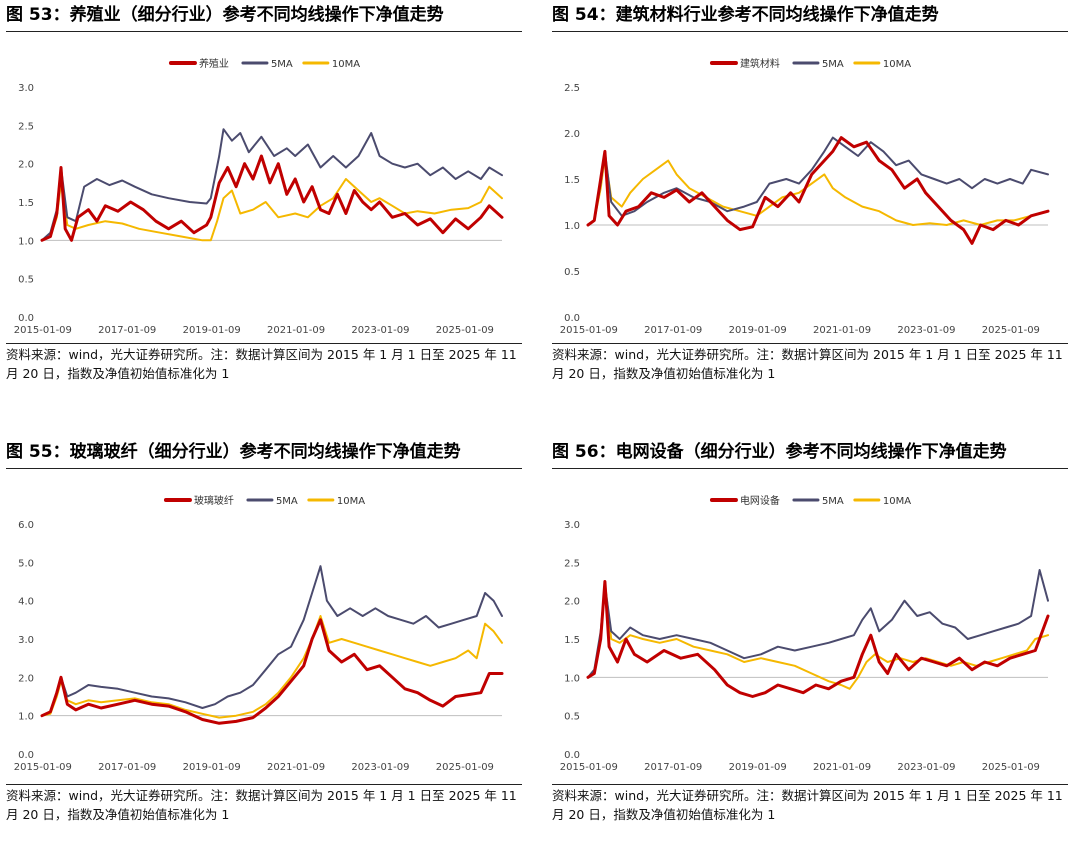  What do you see at coordinates (760, 63) in the screenshot?
I see `legend-label: 建筑材料` at bounding box center [760, 63].